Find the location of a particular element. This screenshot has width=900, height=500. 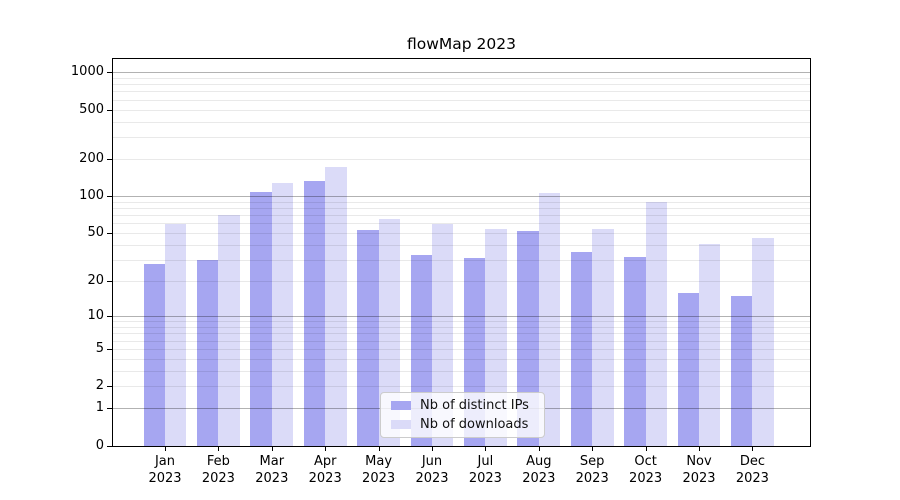

legend-row-distinct-ips: Nb of distinct IPs is located at coordinates (467, 405).